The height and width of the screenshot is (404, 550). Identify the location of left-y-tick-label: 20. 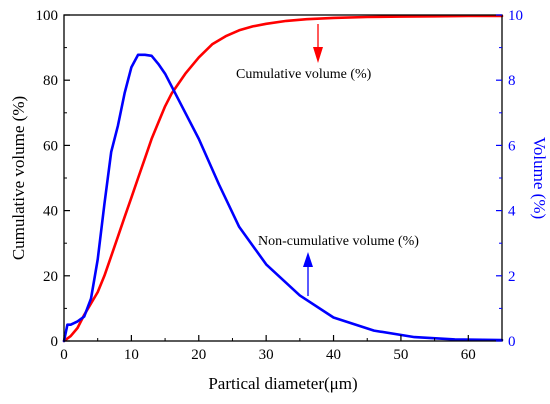
(50, 277).